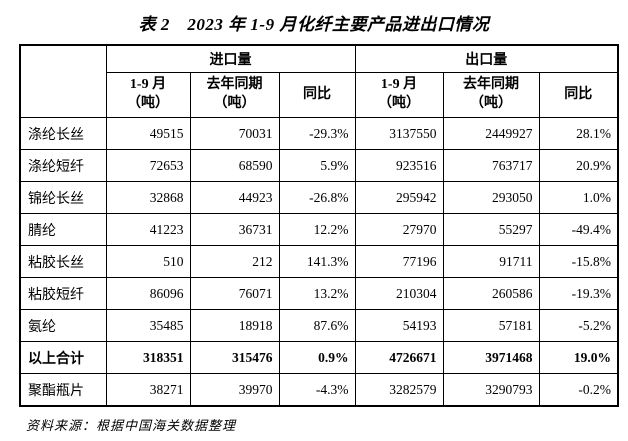  What do you see at coordinates (491, 197) in the screenshot?
I see `export-prev-cell: 293050` at bounding box center [491, 197].